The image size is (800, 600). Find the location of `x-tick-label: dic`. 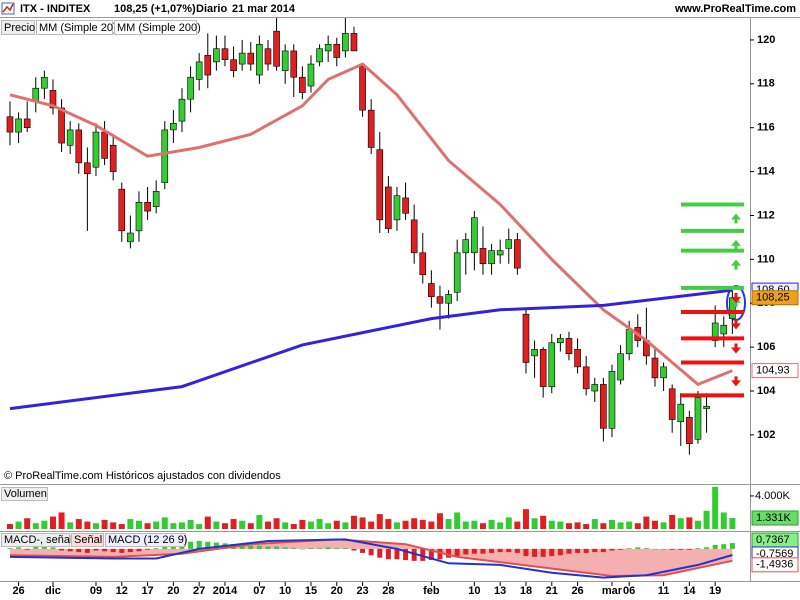

x-tick-label: dic is located at coordinates (53, 591).